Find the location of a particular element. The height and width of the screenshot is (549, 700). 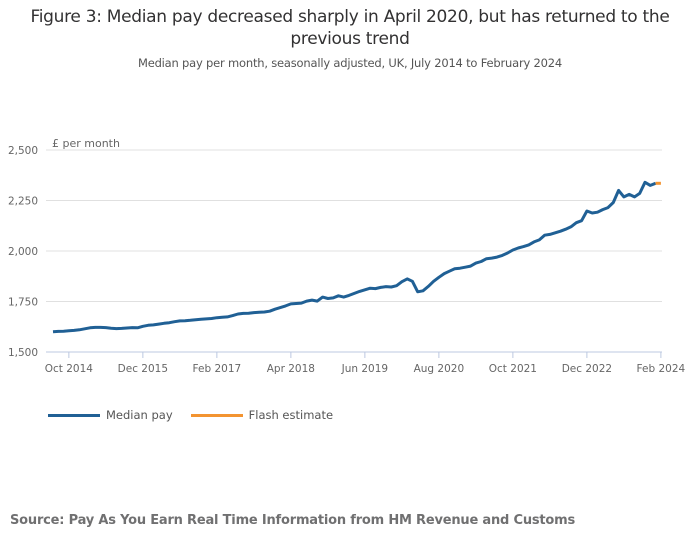

legend-item-median-pay: Median pay is located at coordinates (110, 415).